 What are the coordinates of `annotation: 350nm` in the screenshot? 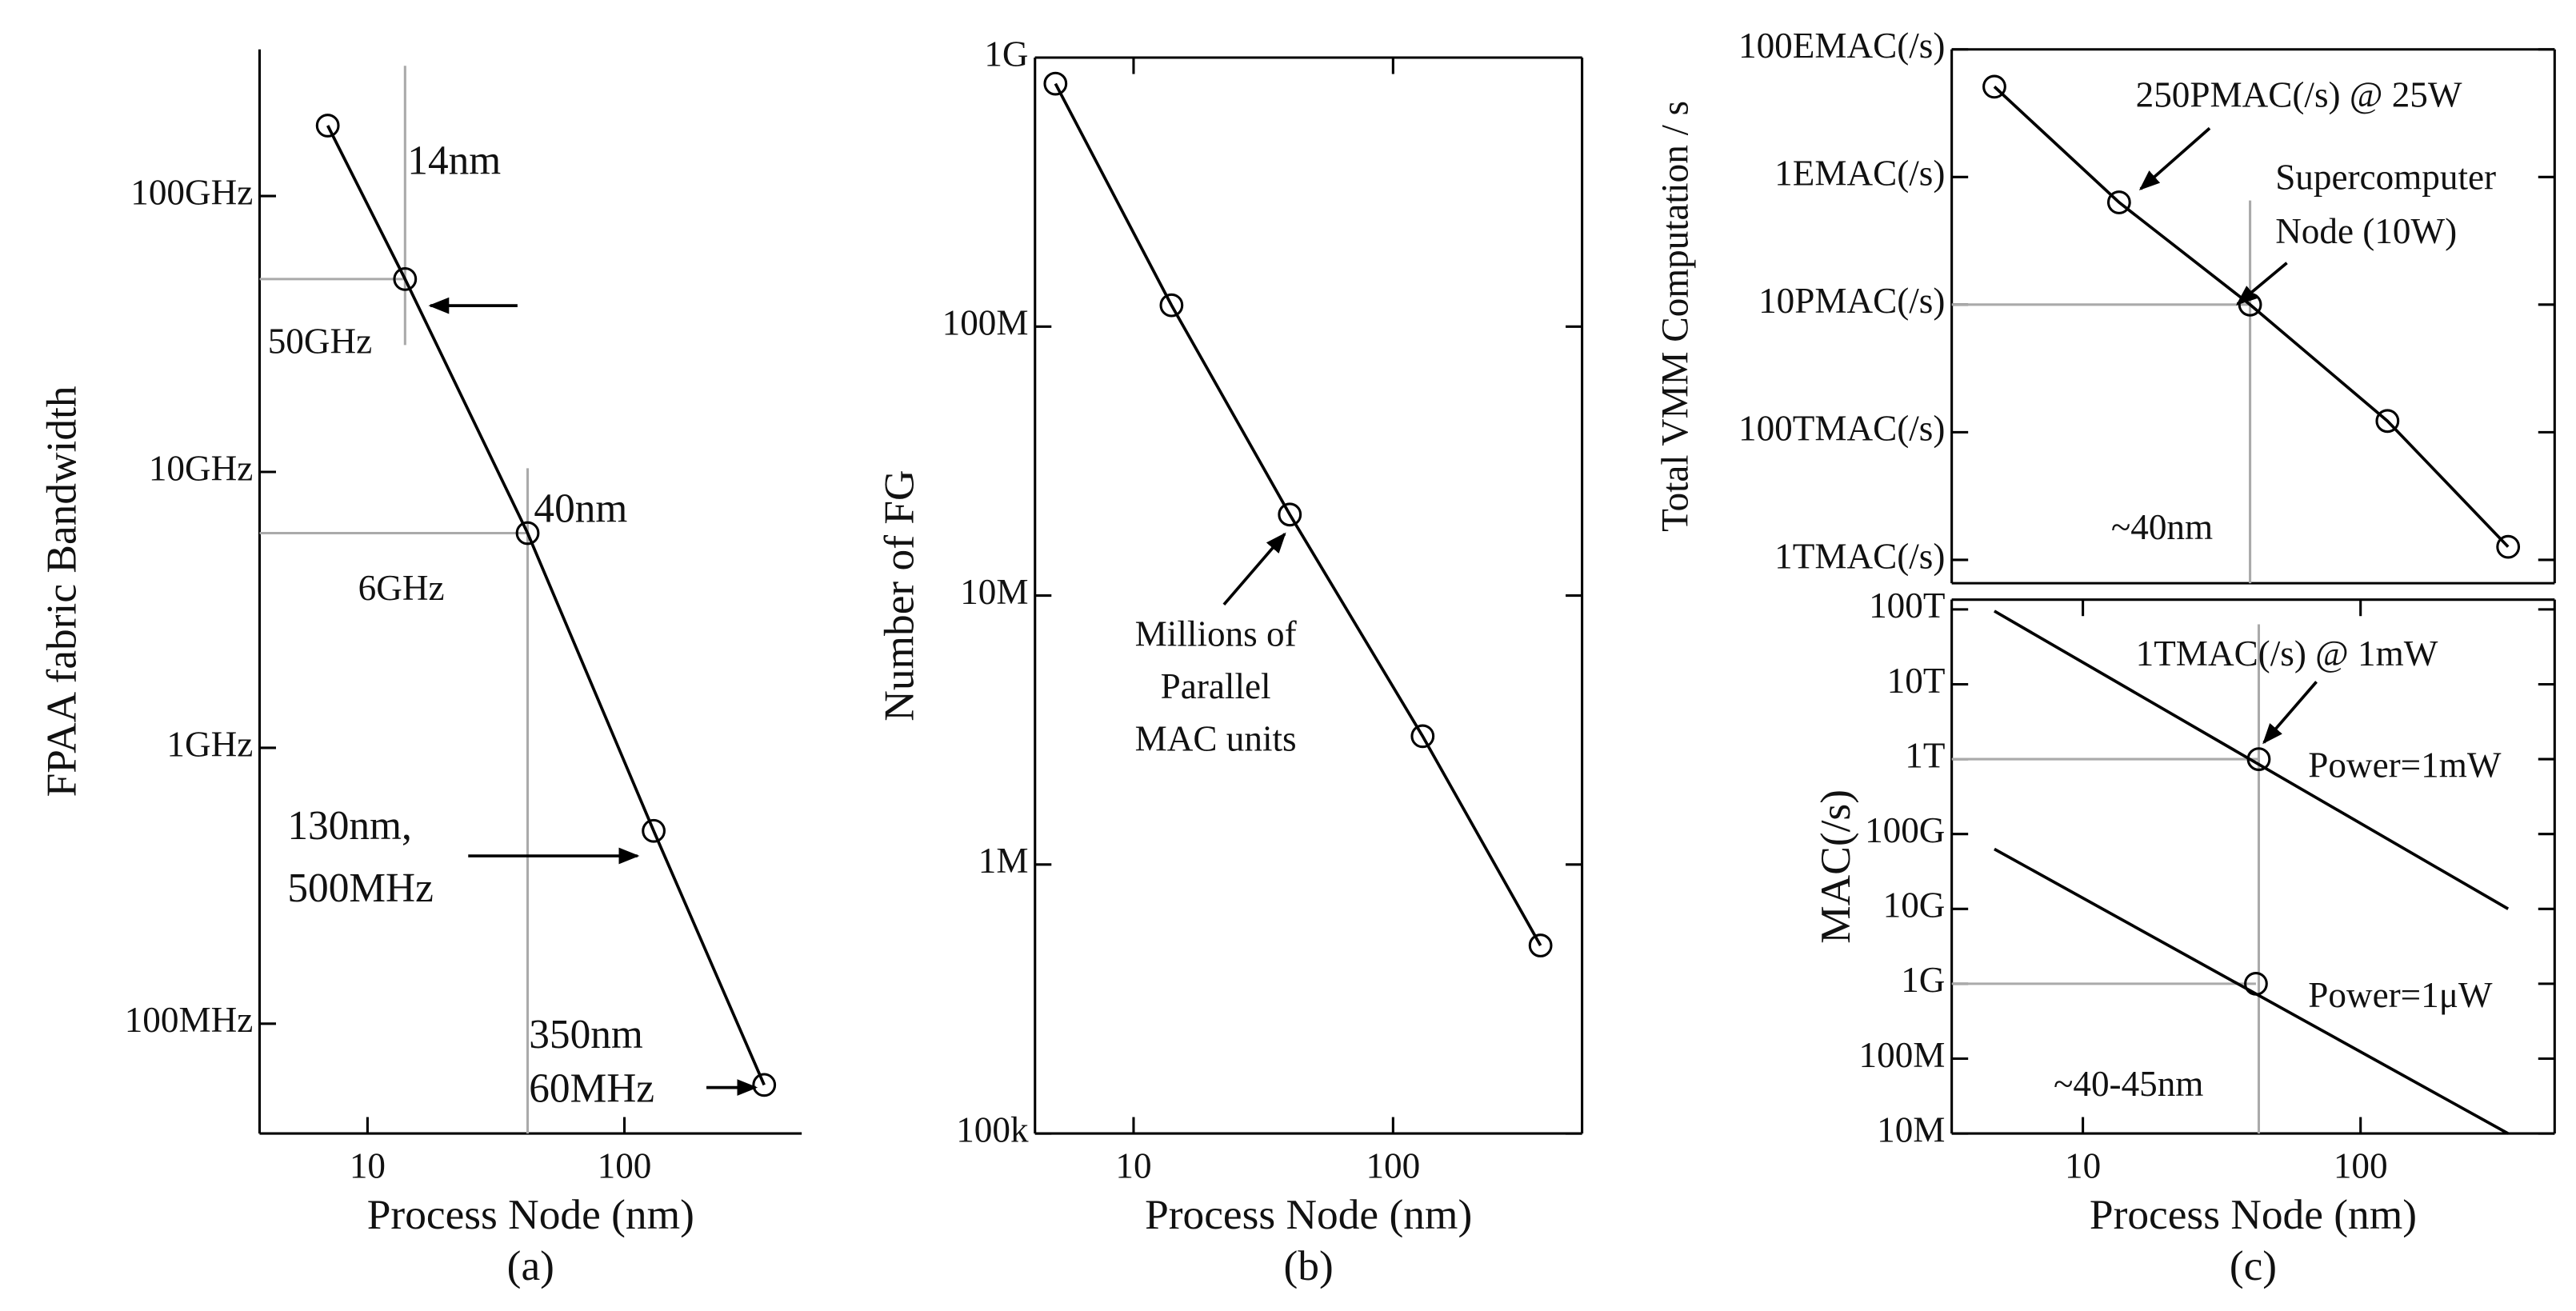 It's located at (586, 1035).